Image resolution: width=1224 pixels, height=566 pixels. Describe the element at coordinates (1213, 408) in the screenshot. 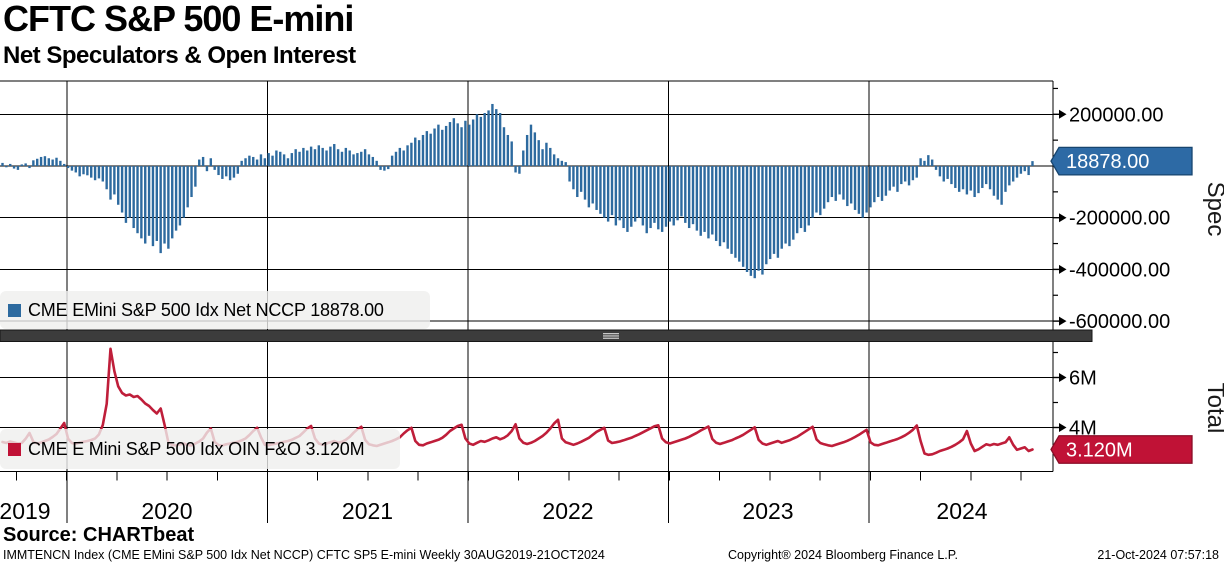

I see `total-axis-title: Total` at that location.